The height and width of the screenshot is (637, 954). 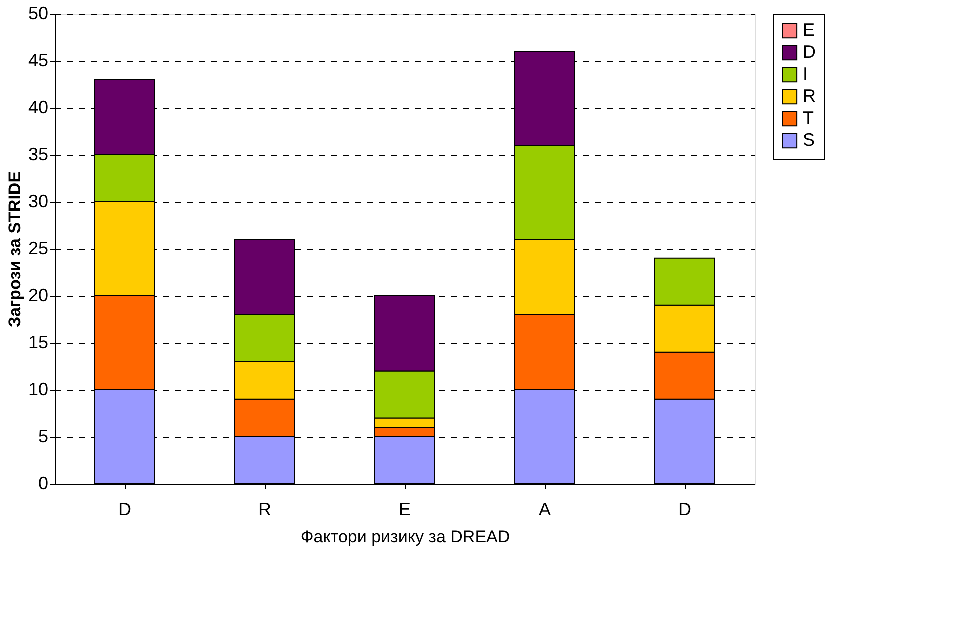 What do you see at coordinates (405, 510) in the screenshot?
I see `x-tick-label: E` at bounding box center [405, 510].